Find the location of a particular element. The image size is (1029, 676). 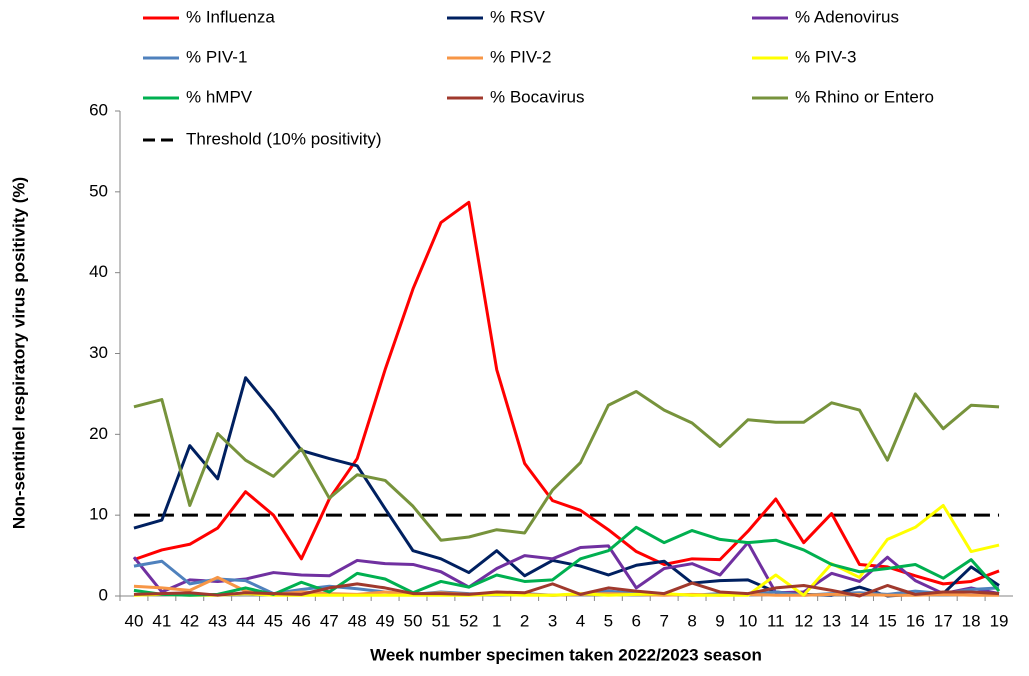

x-tick-label: 51 is located at coordinates (440, 620).